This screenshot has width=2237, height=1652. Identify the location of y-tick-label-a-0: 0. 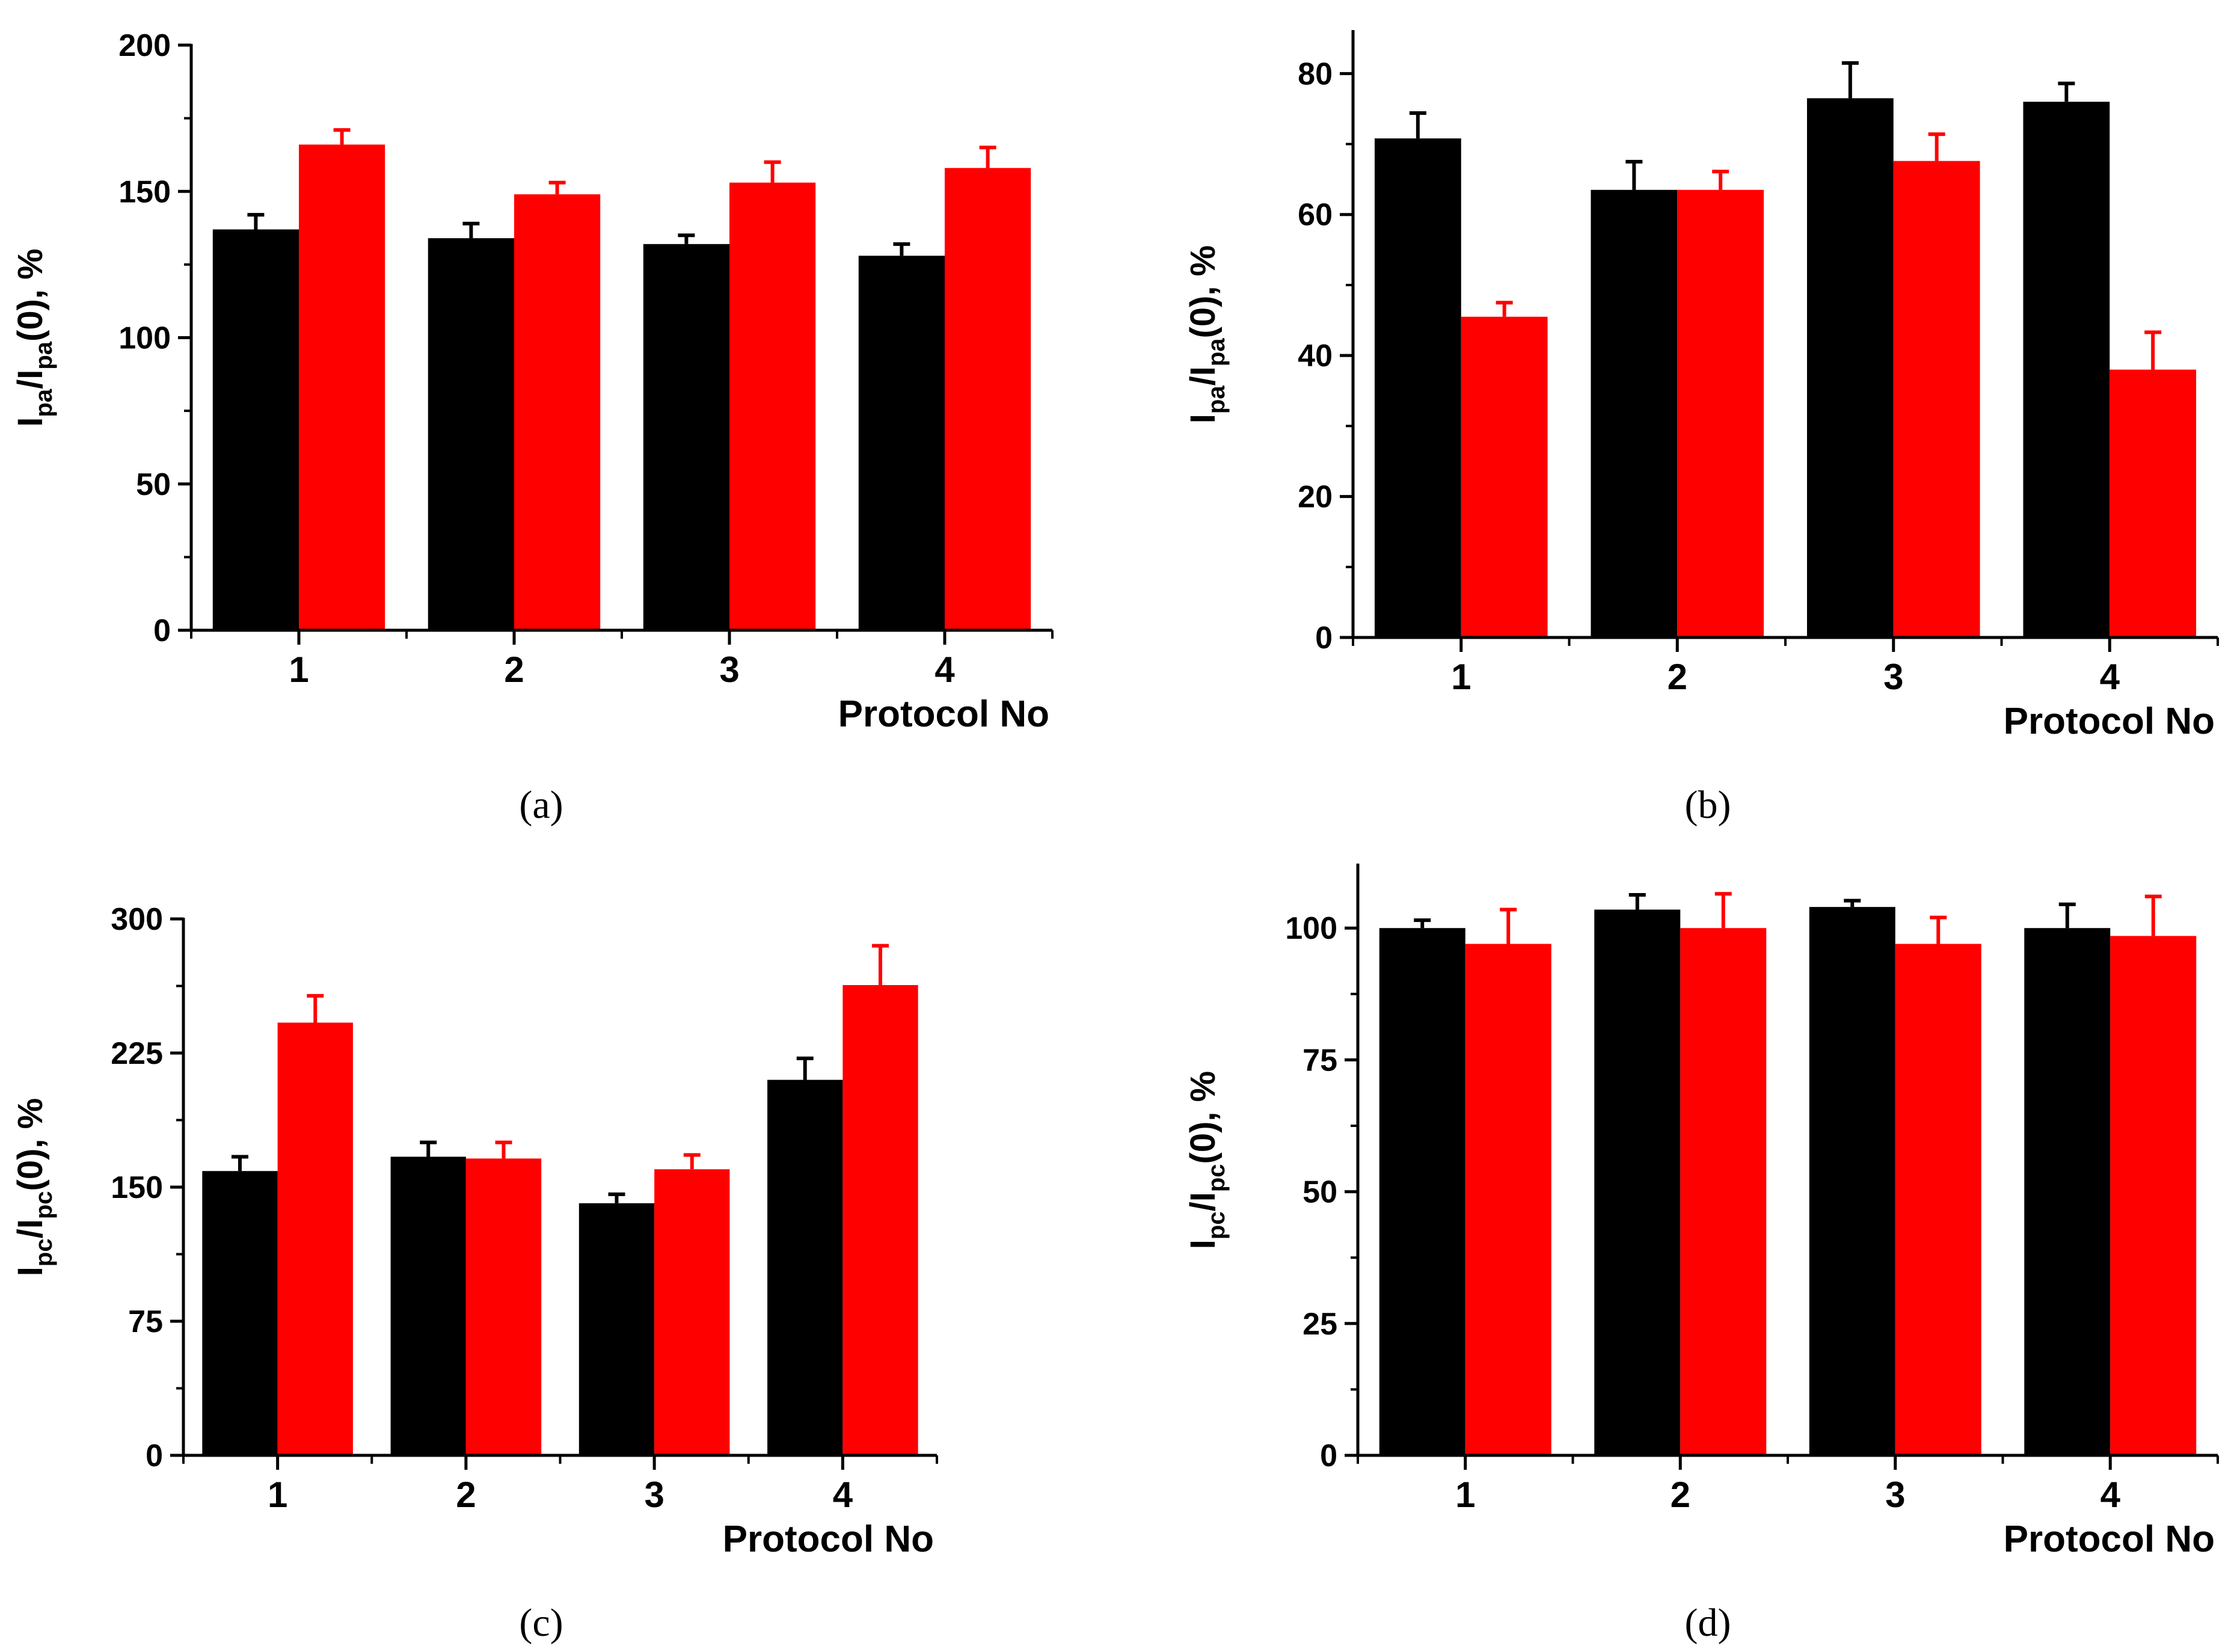
(162, 630).